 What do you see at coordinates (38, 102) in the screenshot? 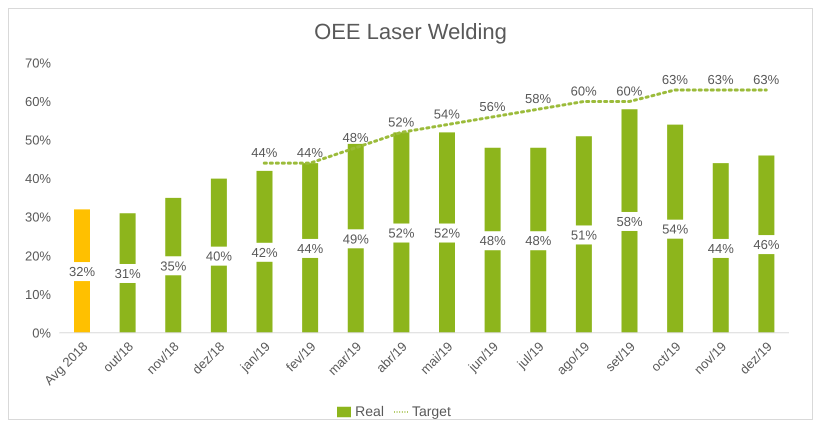
I see `y-tick-label: 60%` at bounding box center [38, 102].